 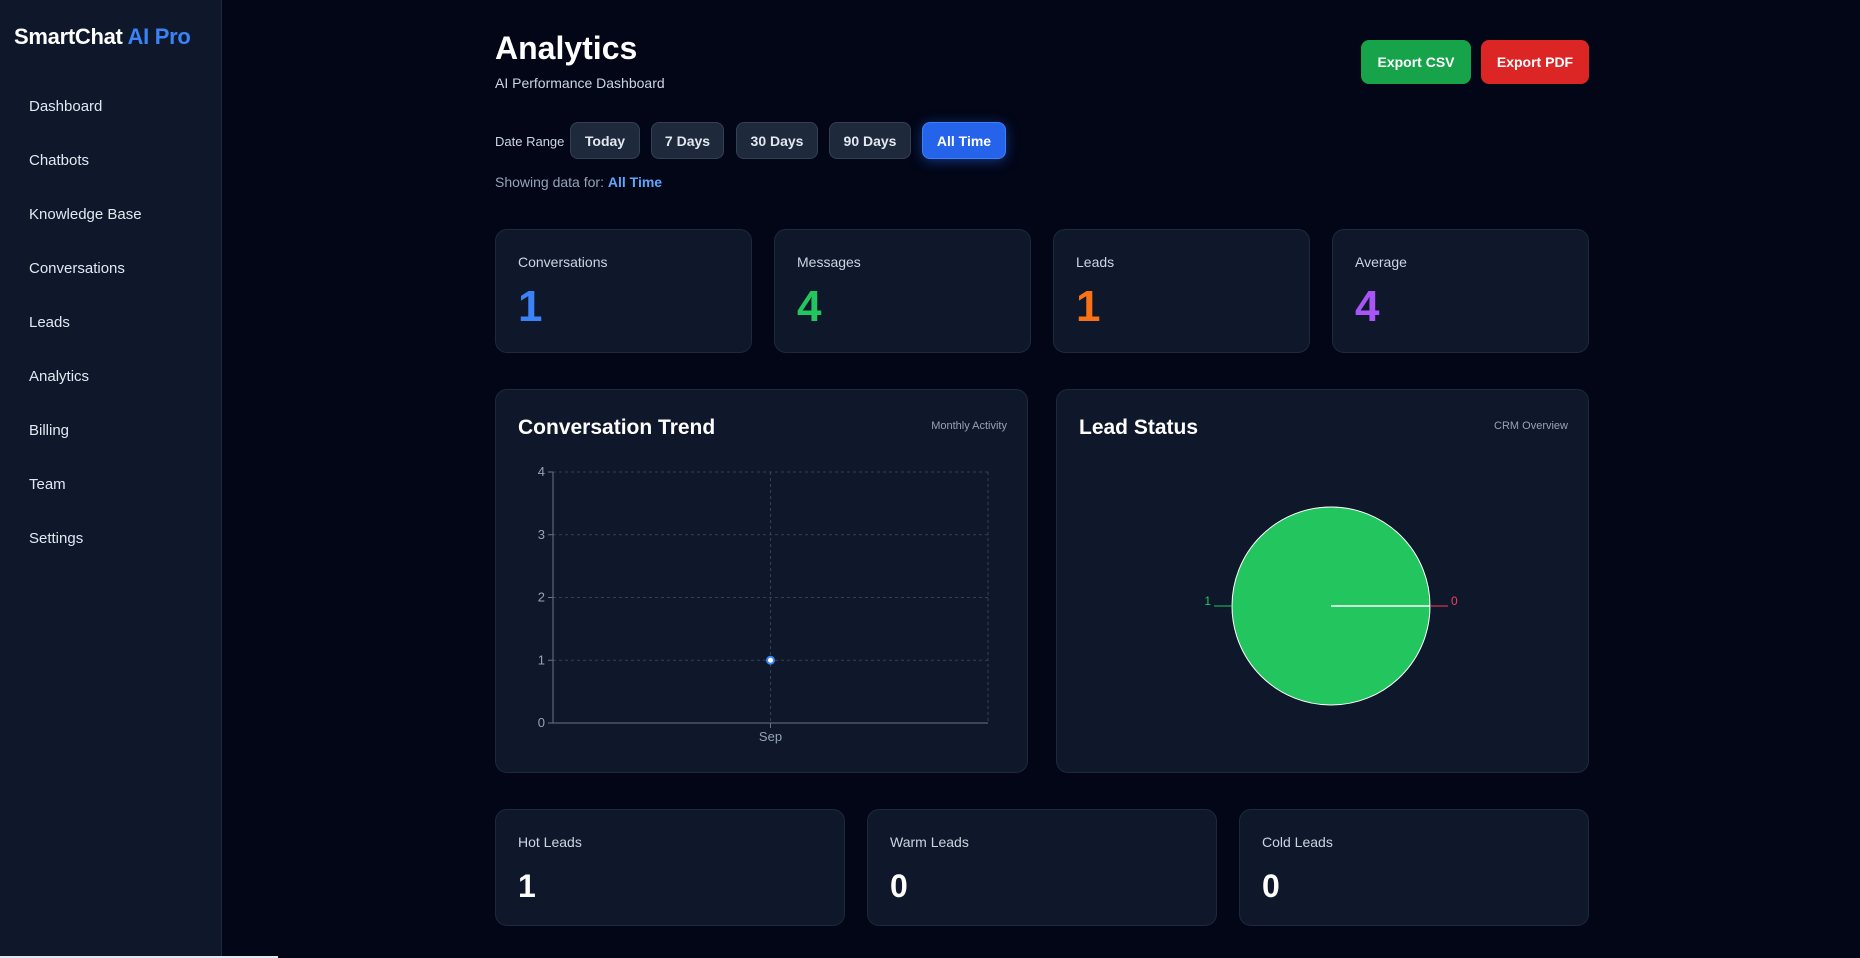 What do you see at coordinates (1271, 886) in the screenshot?
I see `cold-leads-value: 0` at bounding box center [1271, 886].